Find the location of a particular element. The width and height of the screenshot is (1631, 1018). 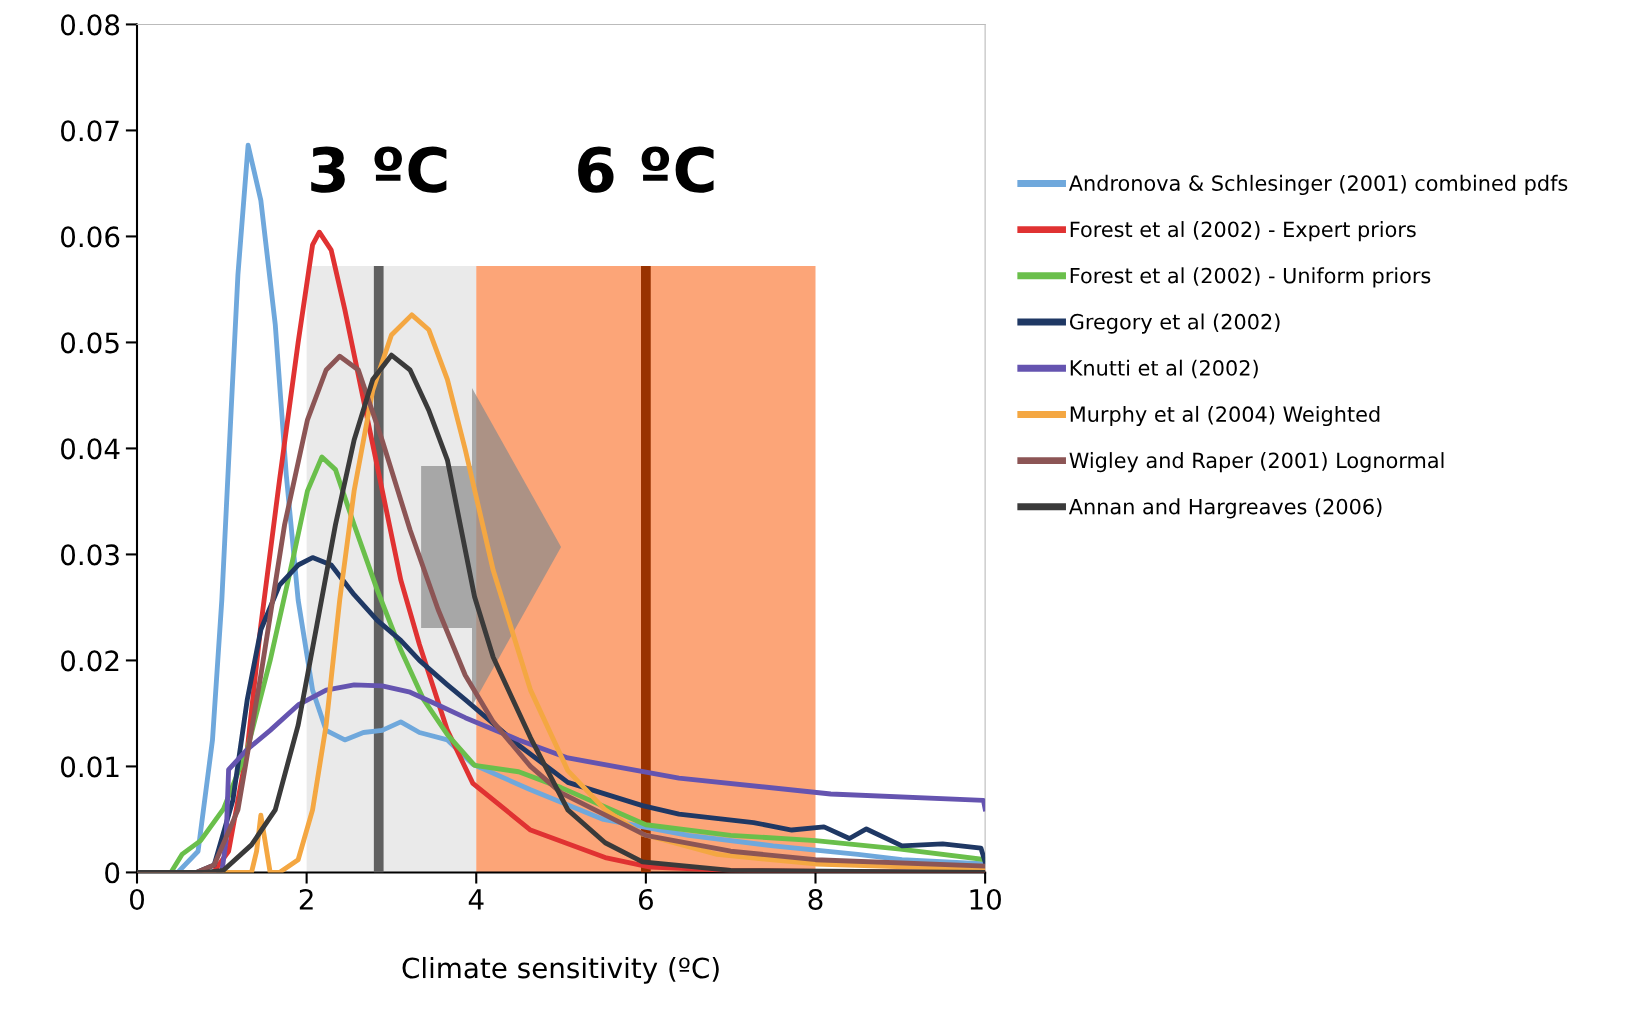

x-tick-label: 0 is located at coordinates (137, 899).